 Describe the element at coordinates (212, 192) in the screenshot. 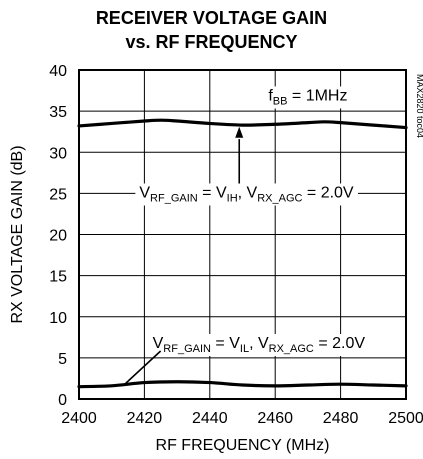

I see `upper-p2: = V` at that location.